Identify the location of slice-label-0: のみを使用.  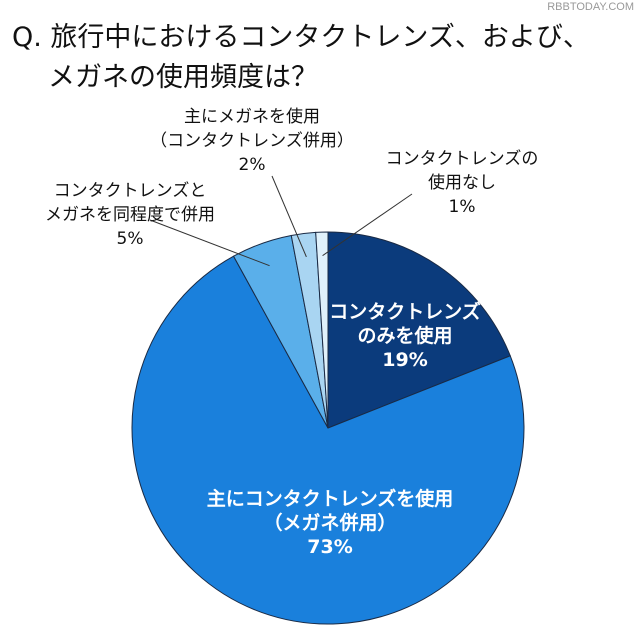
(404, 336).